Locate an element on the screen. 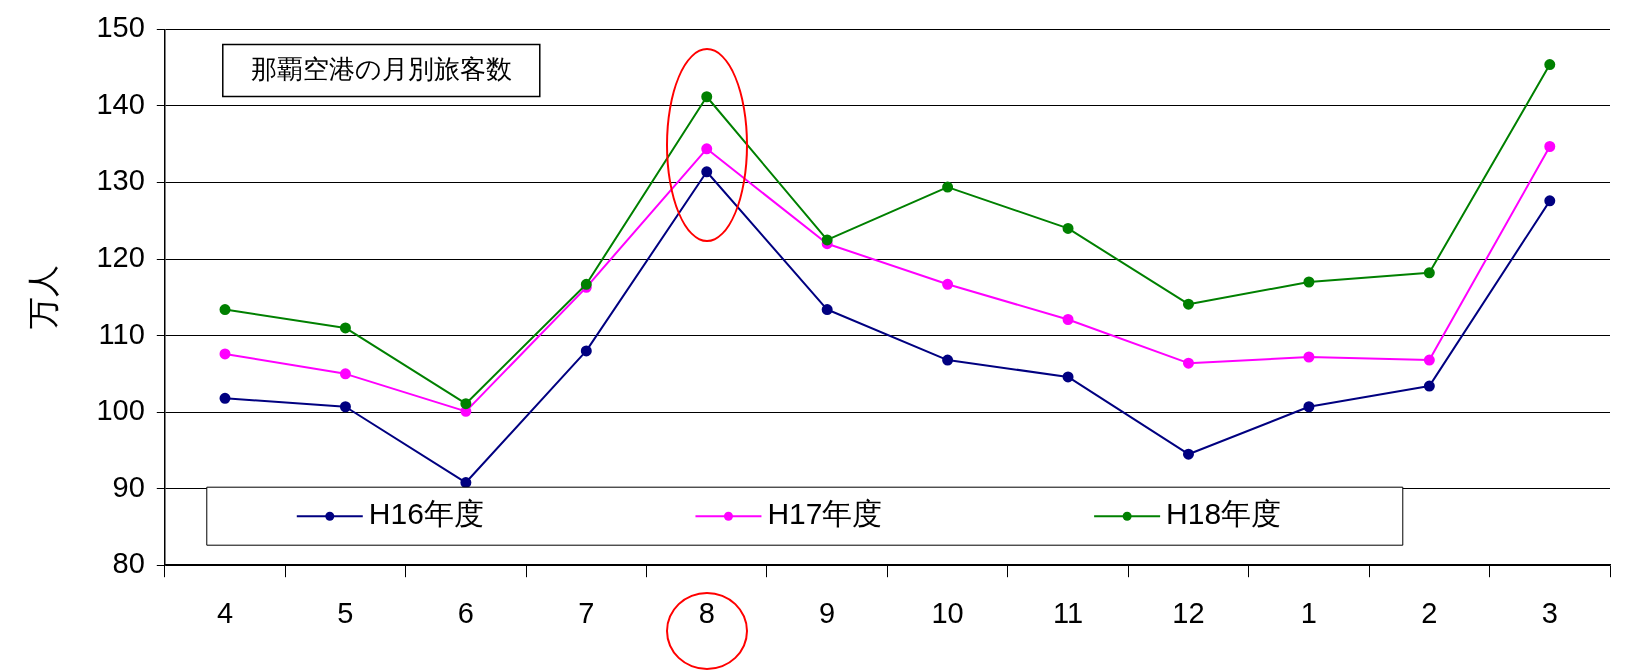 Image resolution: width=1625 pixels, height=672 pixels. legend-label: H17年度 is located at coordinates (825, 514).